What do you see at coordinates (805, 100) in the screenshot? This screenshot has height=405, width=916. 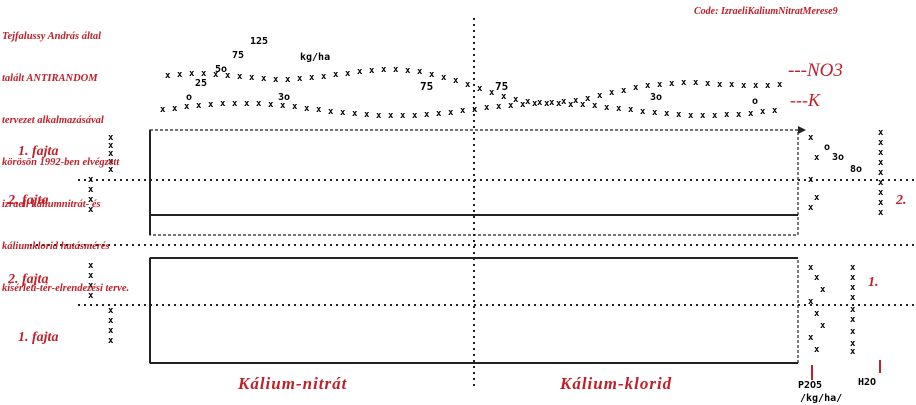 I see `potassium-series-label: ---K` at bounding box center [805, 100].